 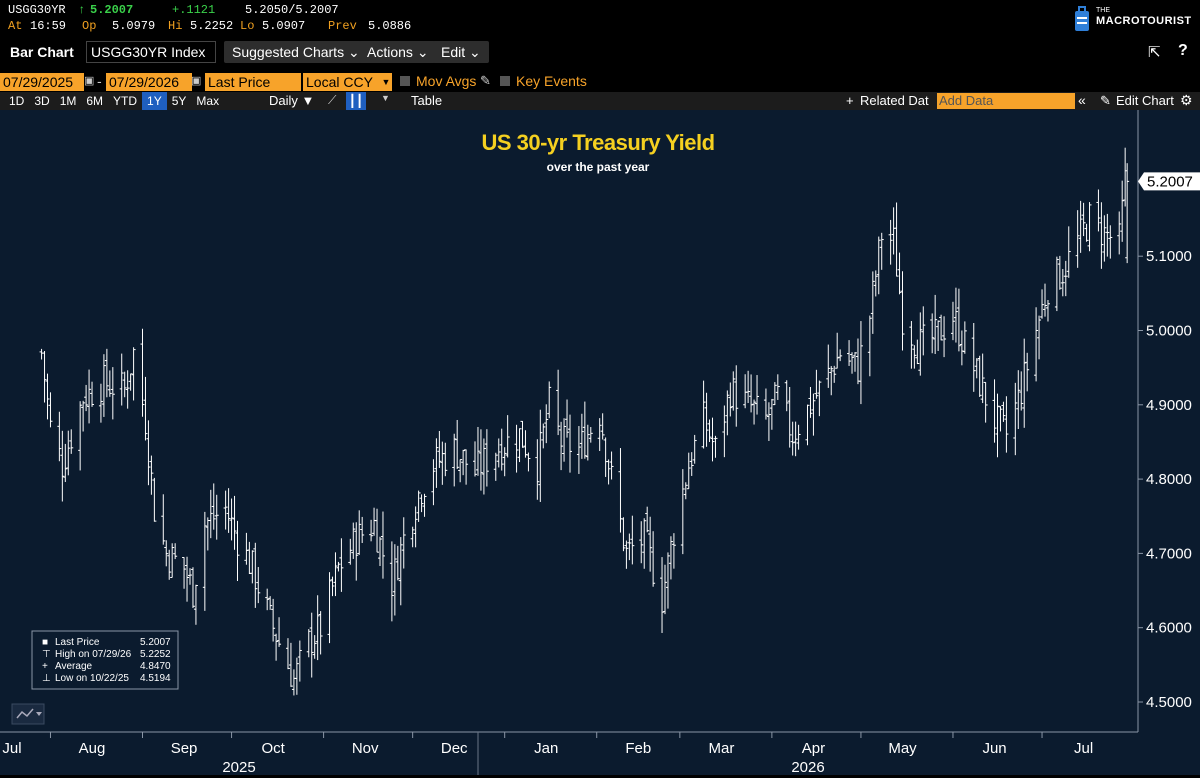 What do you see at coordinates (42, 82) in the screenshot?
I see `start-date-input: 07/29/2025` at bounding box center [42, 82].